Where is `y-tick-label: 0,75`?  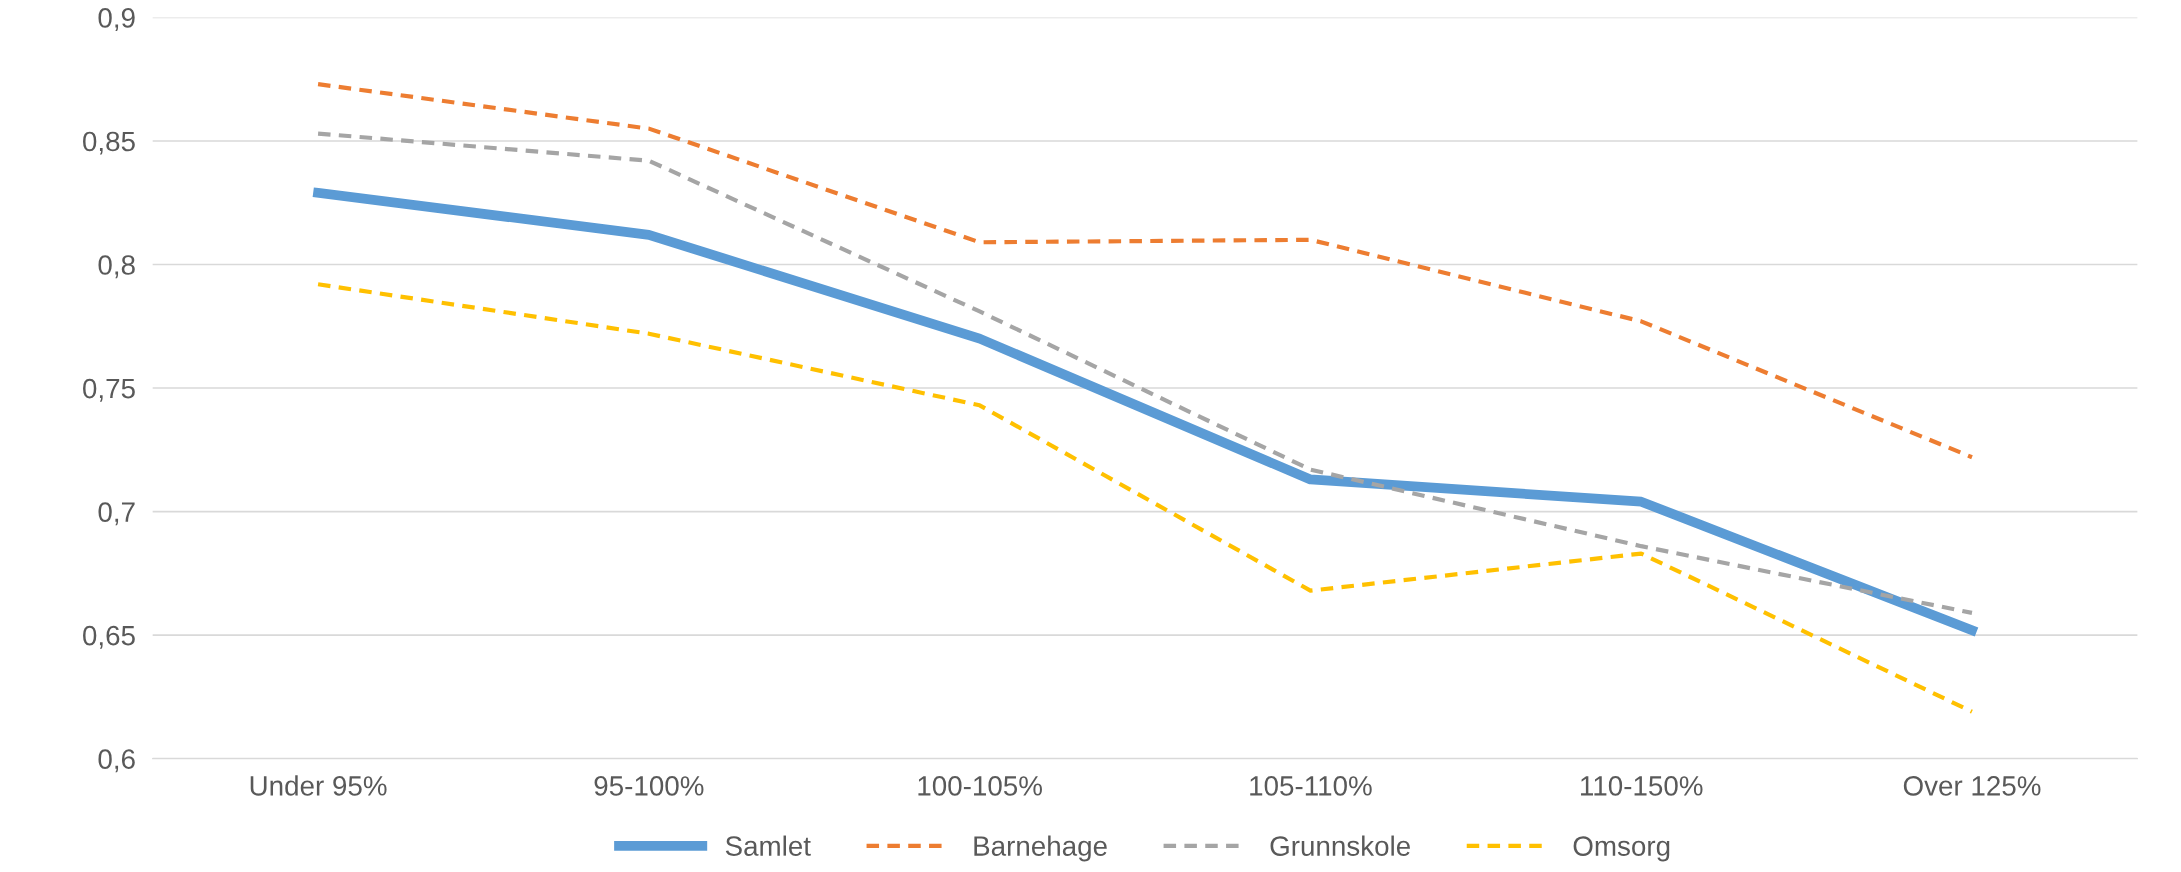 y-tick-label: 0,75 is located at coordinates (109, 390).